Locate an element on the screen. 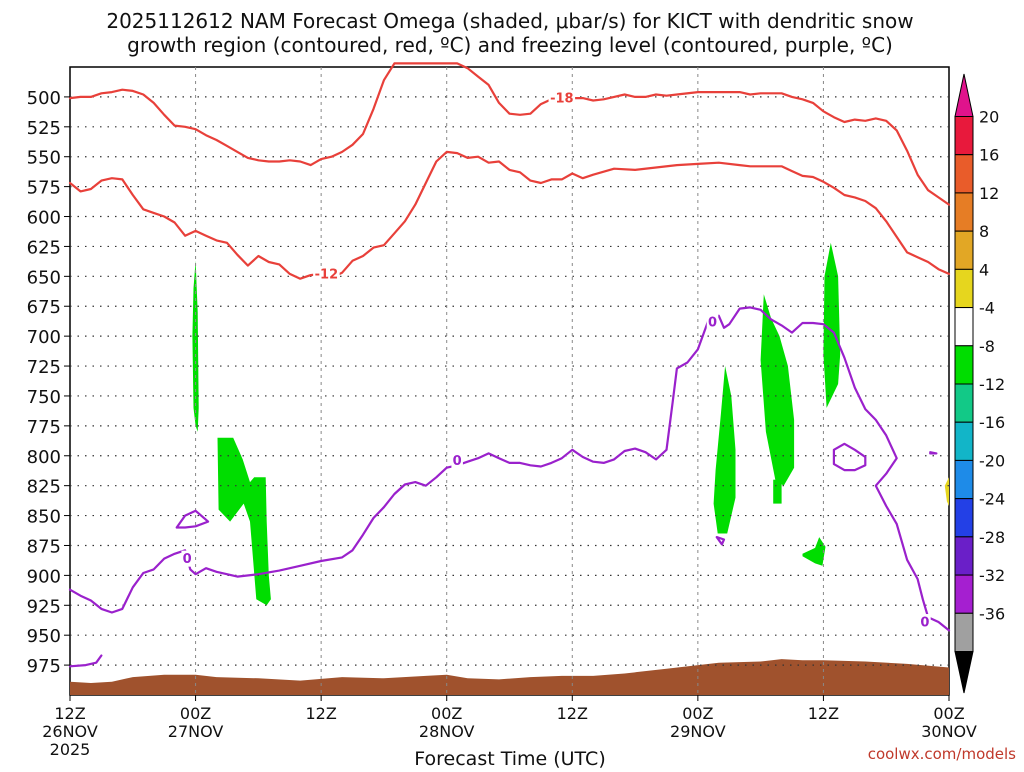 This screenshot has width=1024, height=772. credit-text: coolwx.com/models is located at coordinates (942, 754).